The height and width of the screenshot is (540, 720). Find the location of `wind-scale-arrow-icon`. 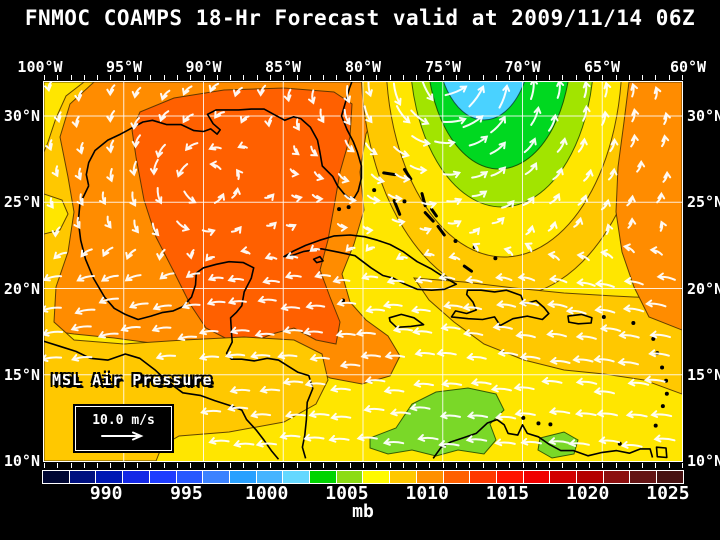

wind-scale-arrow-icon is located at coordinates (121, 436).